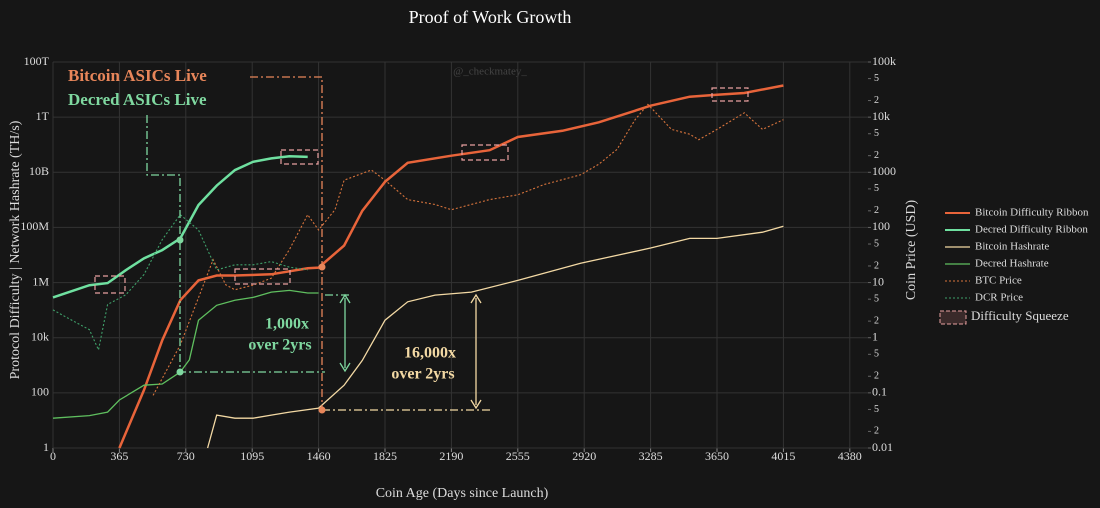 The width and height of the screenshot is (1100, 508). Describe the element at coordinates (490, 72) in the screenshot. I see `watermark: @_checkmatey_` at that location.